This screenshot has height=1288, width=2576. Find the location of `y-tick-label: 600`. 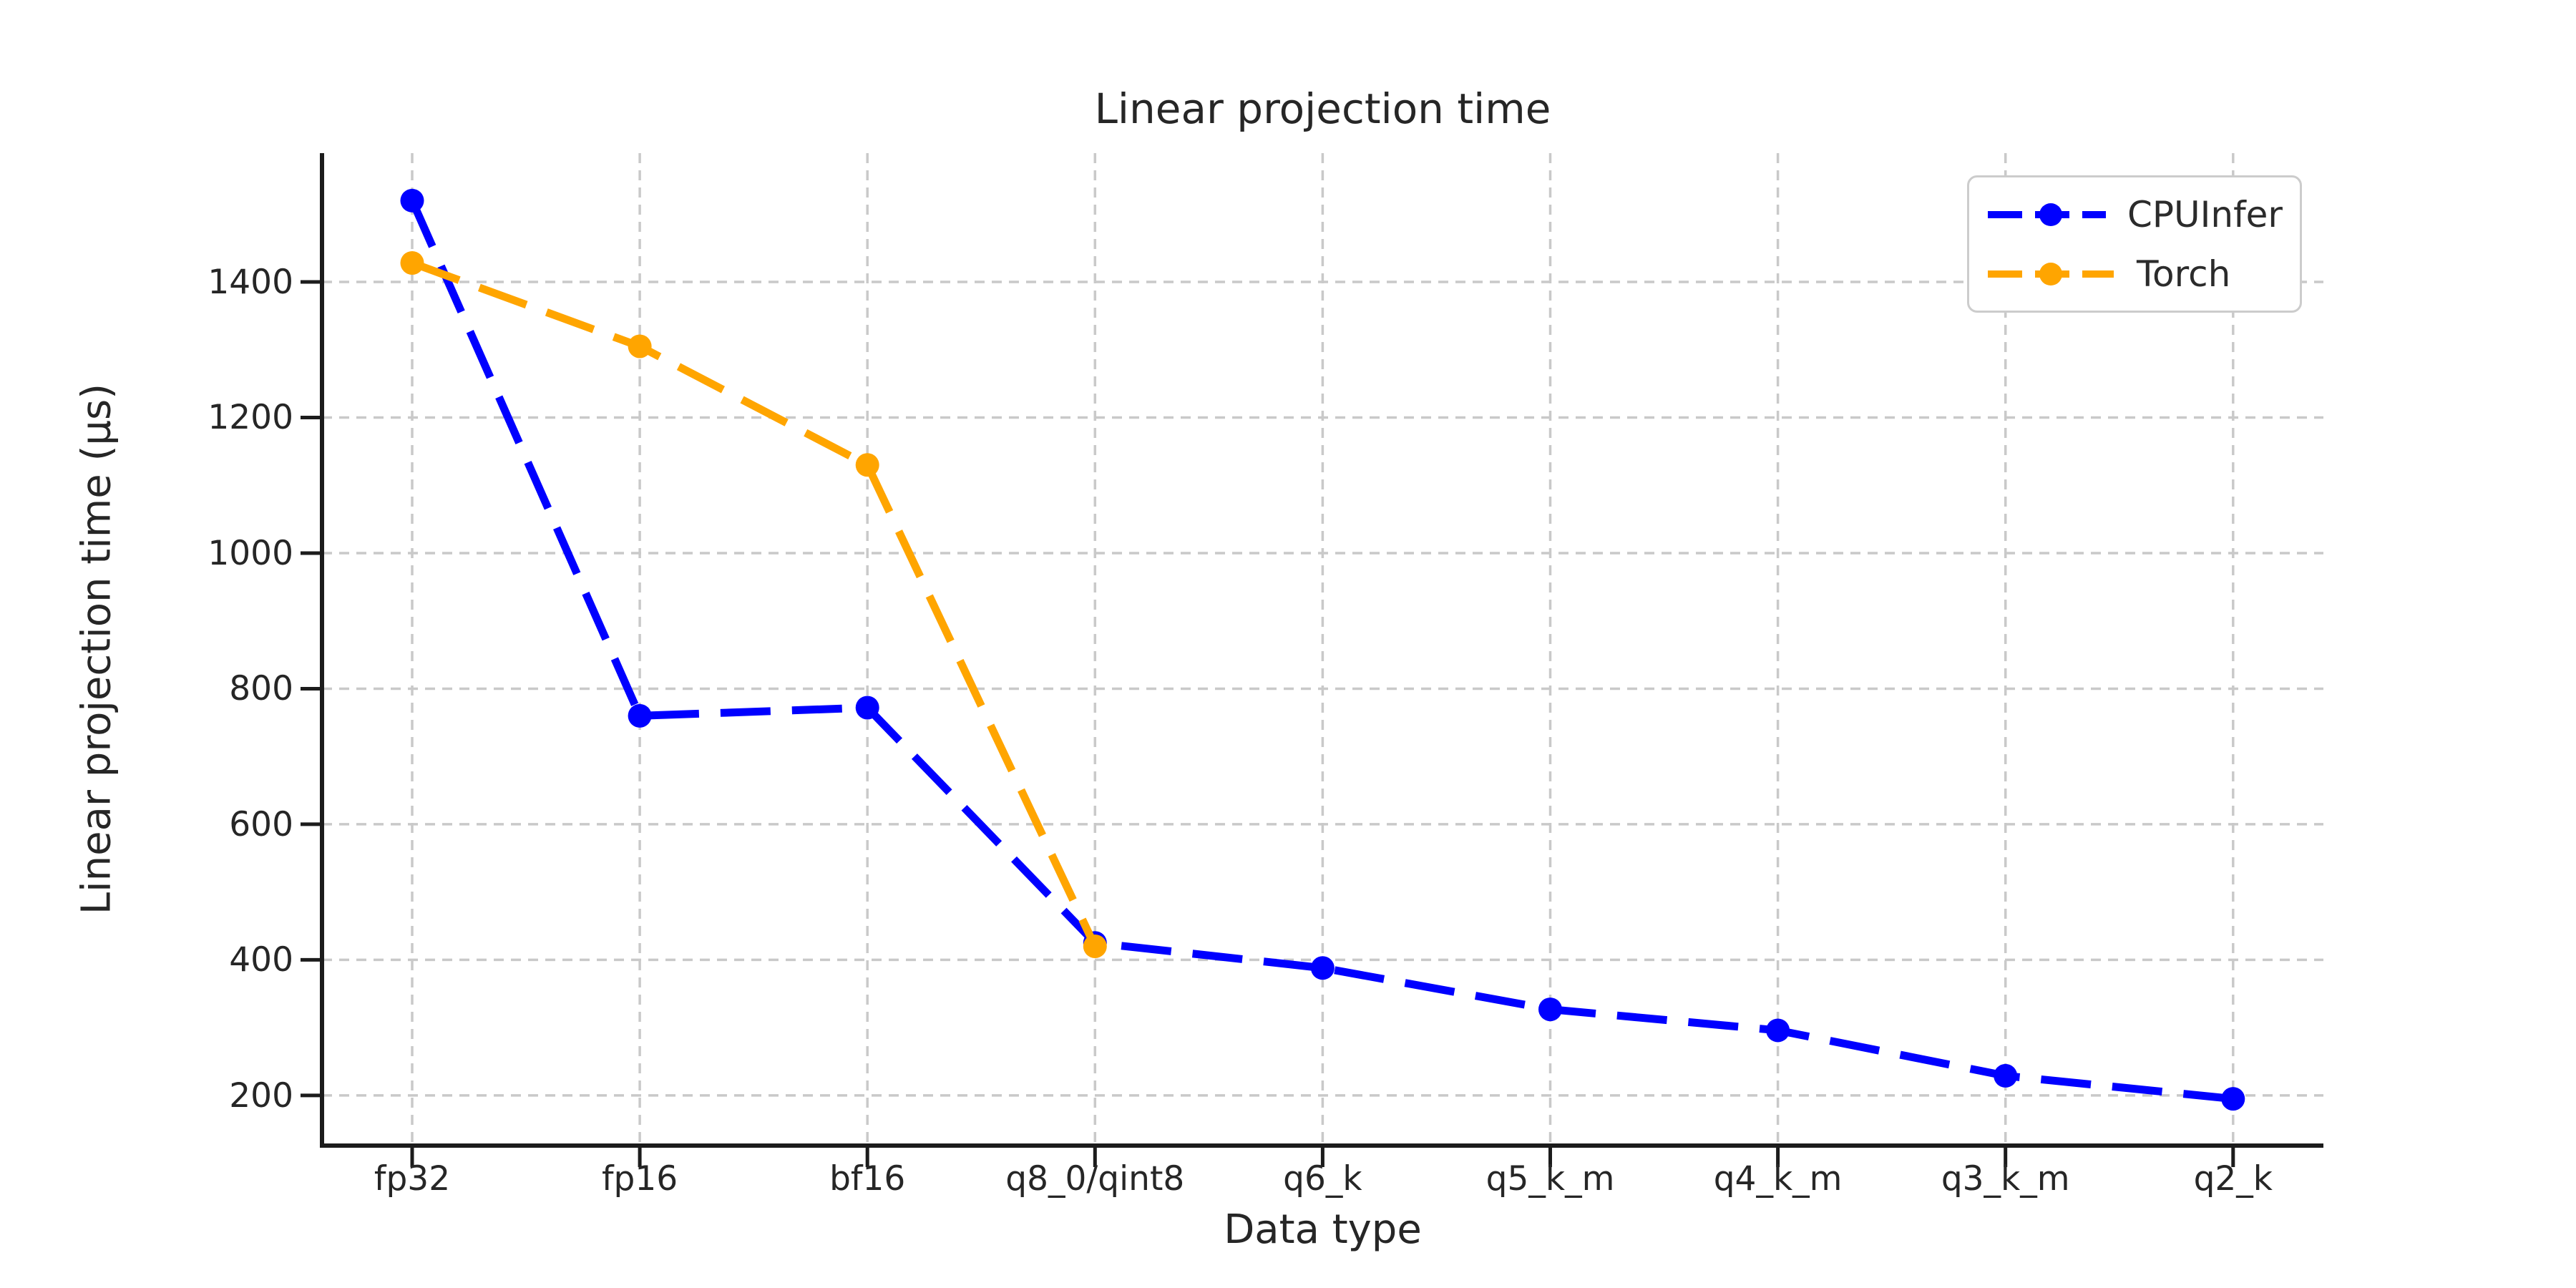

y-tick-label: 600 is located at coordinates (261, 824).